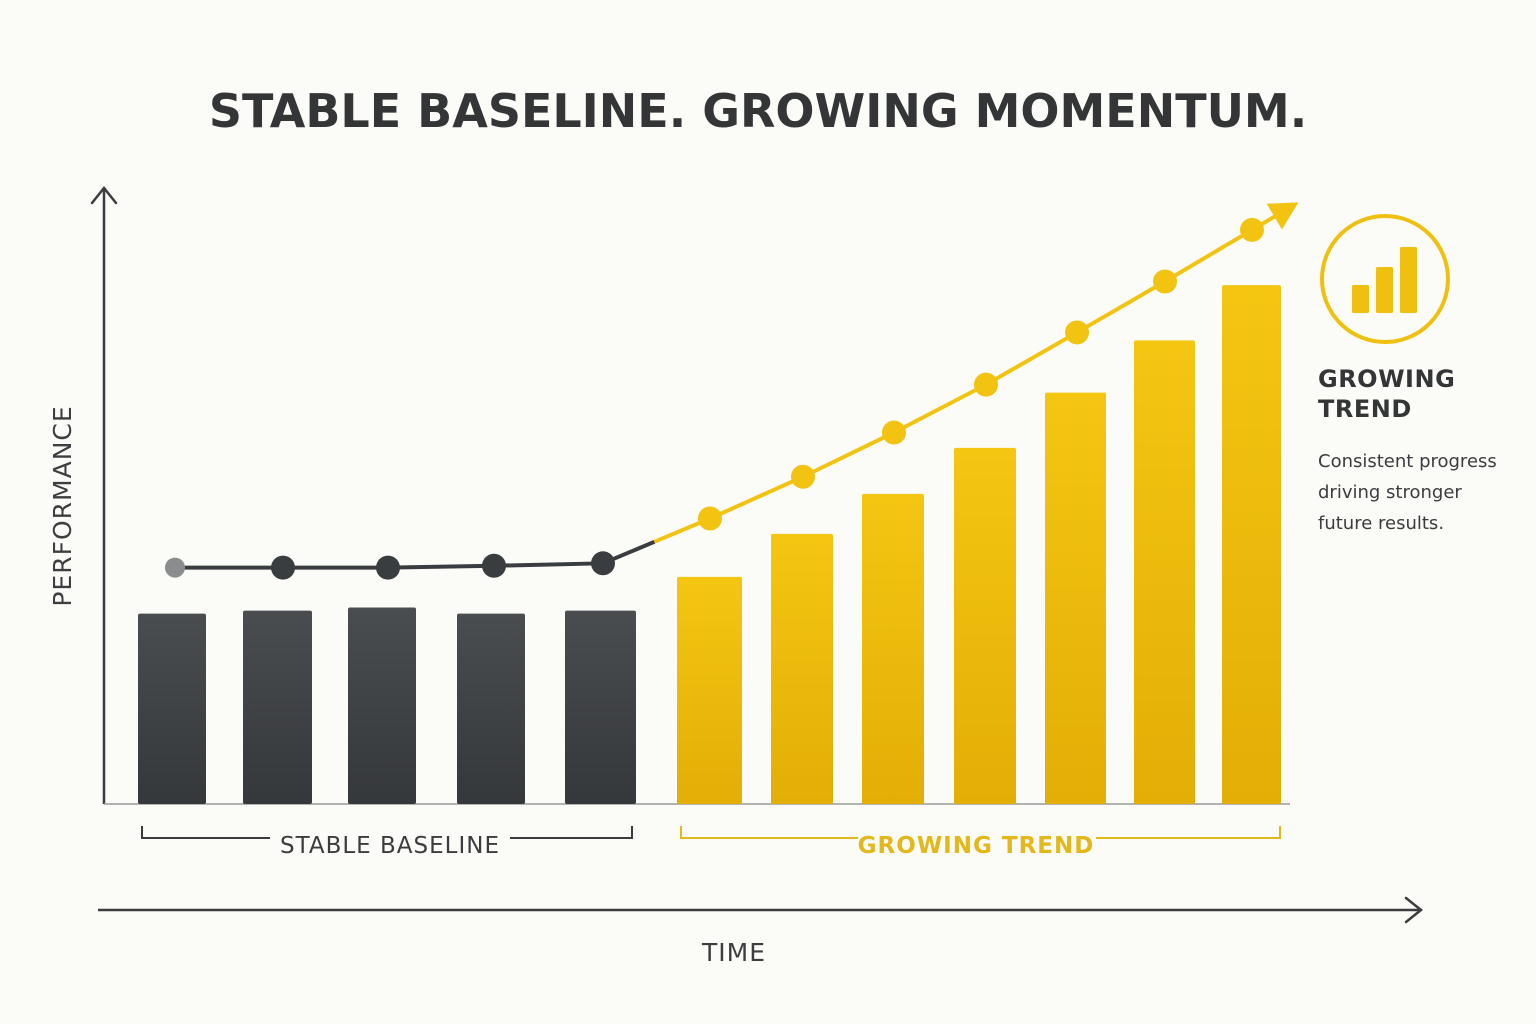  I want to click on chart-title: STABLE BASELINE. GROWING MOMENTUM., so click(758, 111).